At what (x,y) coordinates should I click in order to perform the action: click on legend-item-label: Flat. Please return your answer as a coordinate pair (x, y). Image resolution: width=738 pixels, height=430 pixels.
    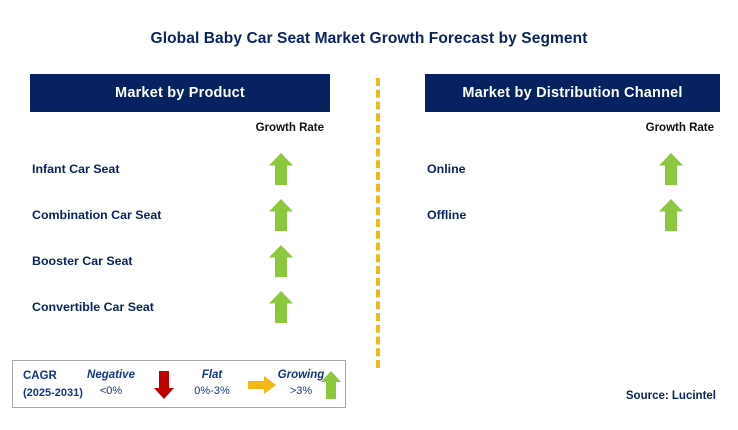
    Looking at the image, I should click on (212, 375).